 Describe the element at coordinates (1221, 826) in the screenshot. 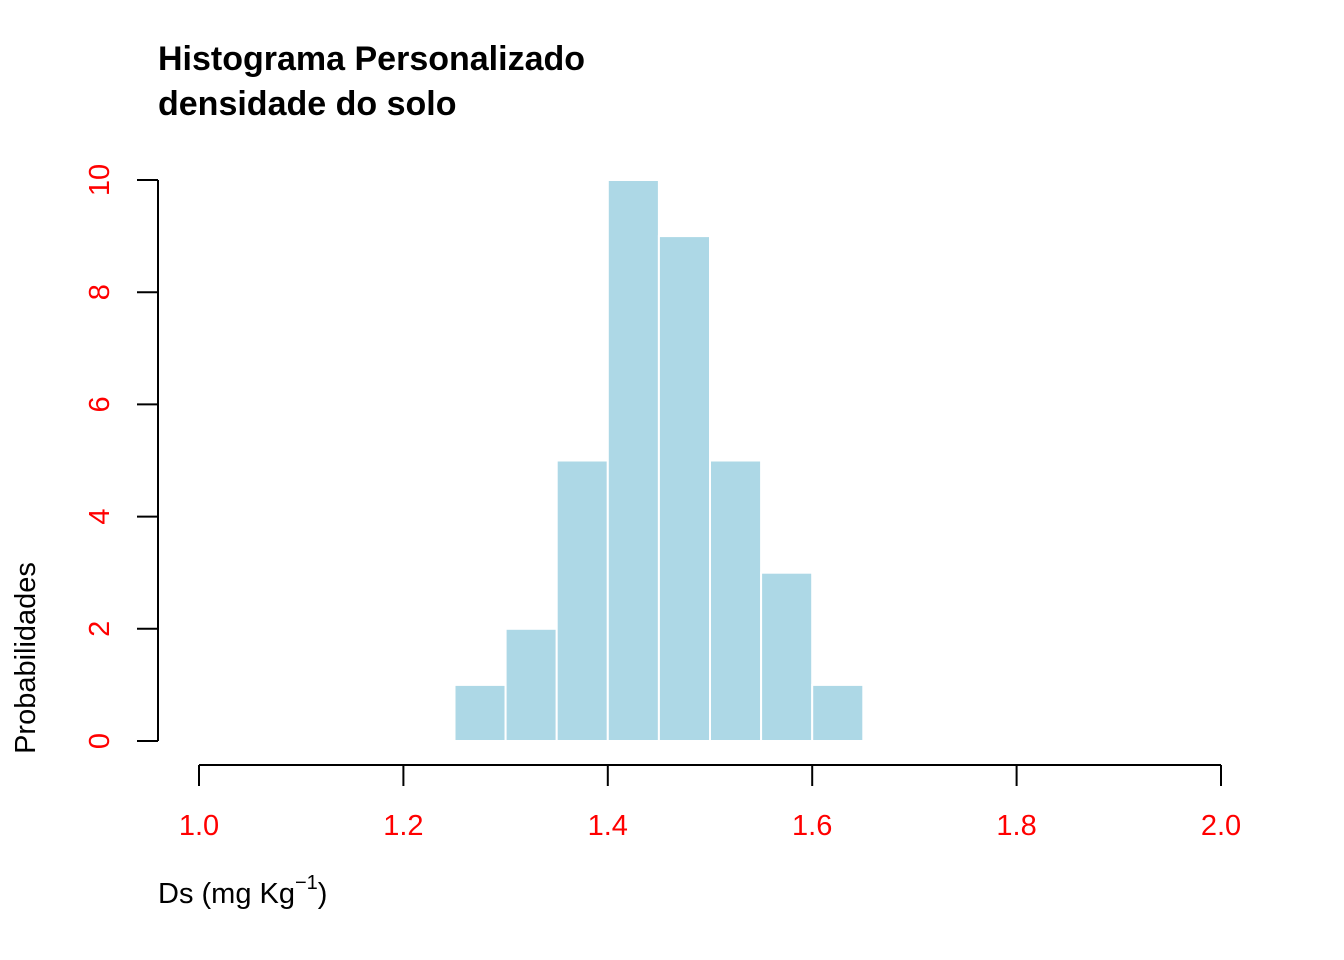

I see `x-tick-label-5: 2.0` at that location.